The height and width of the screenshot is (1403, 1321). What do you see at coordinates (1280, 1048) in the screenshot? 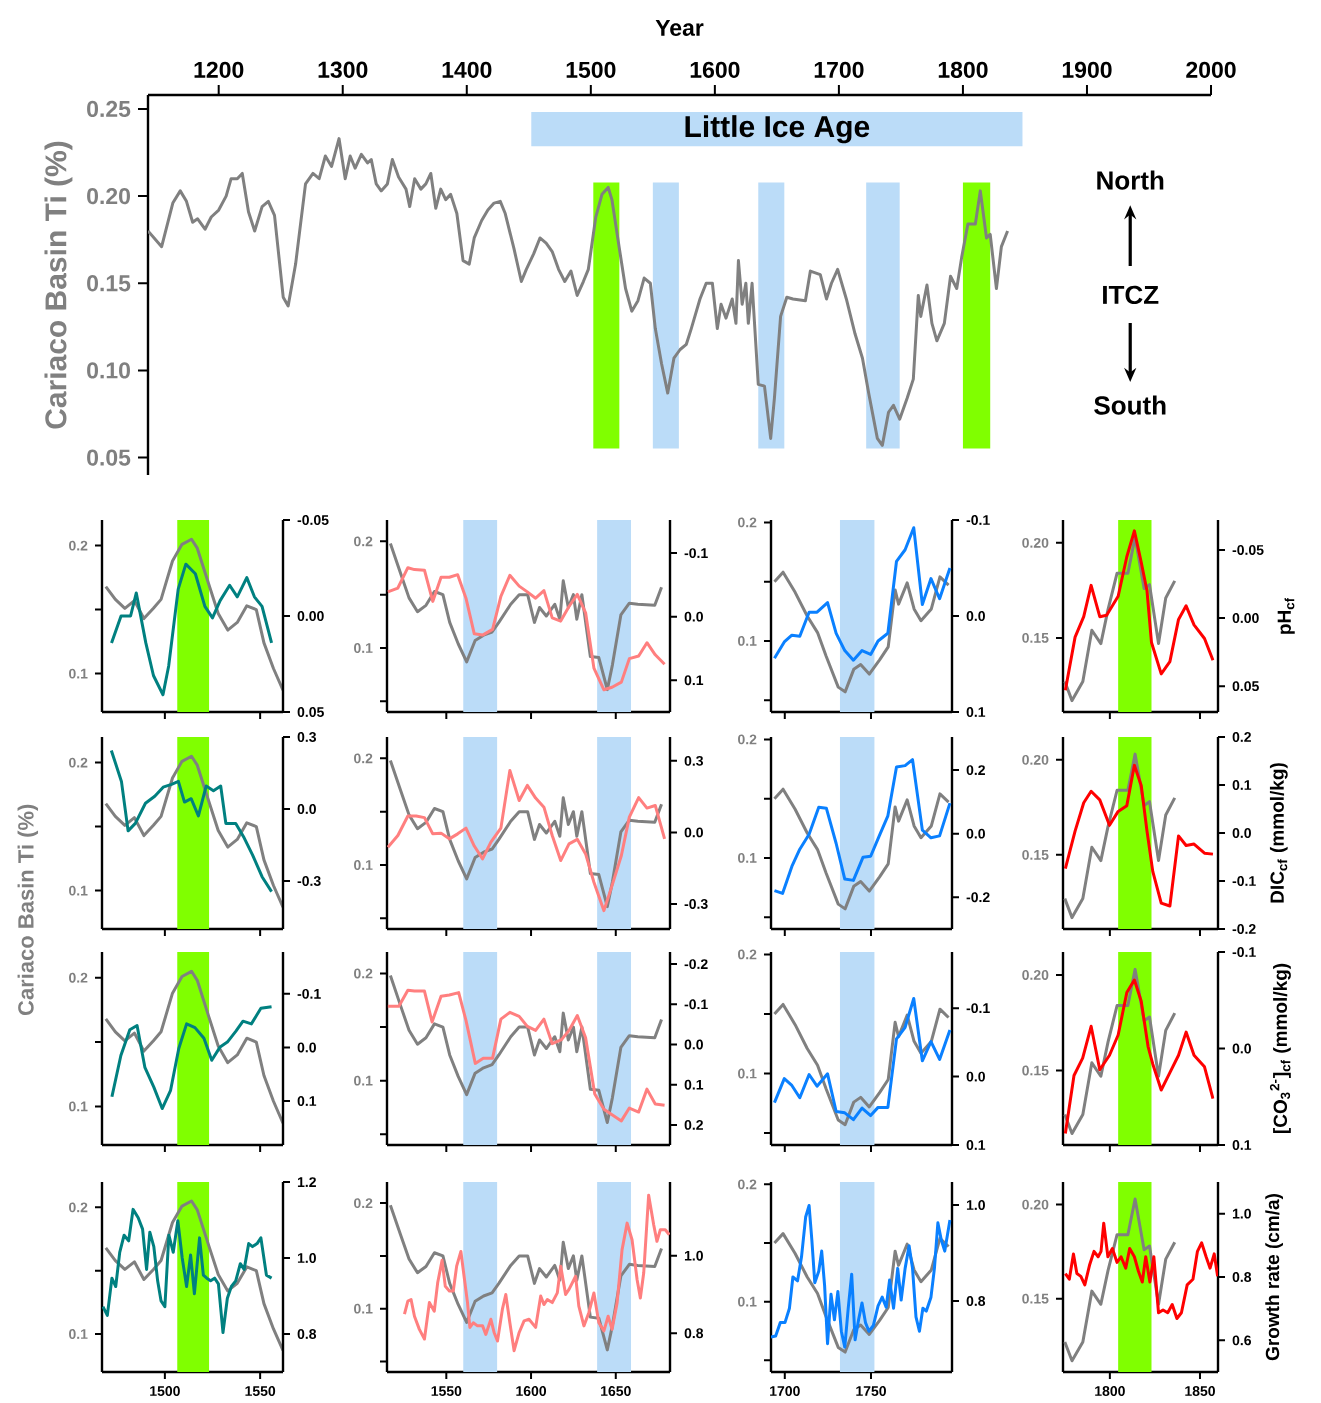
I see `y2-axis-title: [CO$_{3}$$^{2-}$]$_{cf}$ (mmol/kg)` at bounding box center [1280, 1048].